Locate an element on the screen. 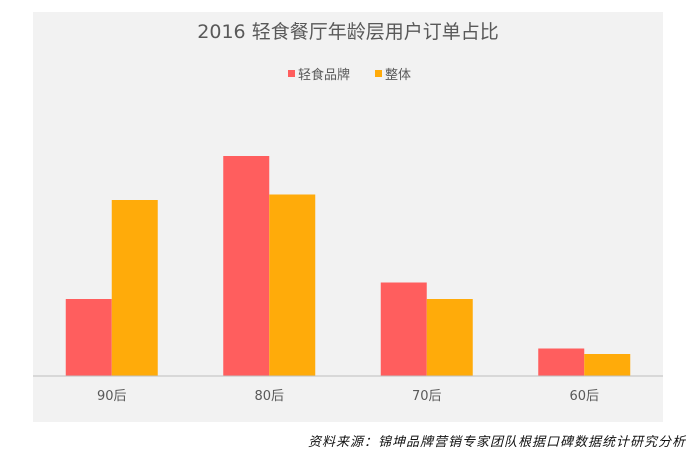 This screenshot has height=467, width=700. legend-label-brand: 轻食品牌 is located at coordinates (324, 75).